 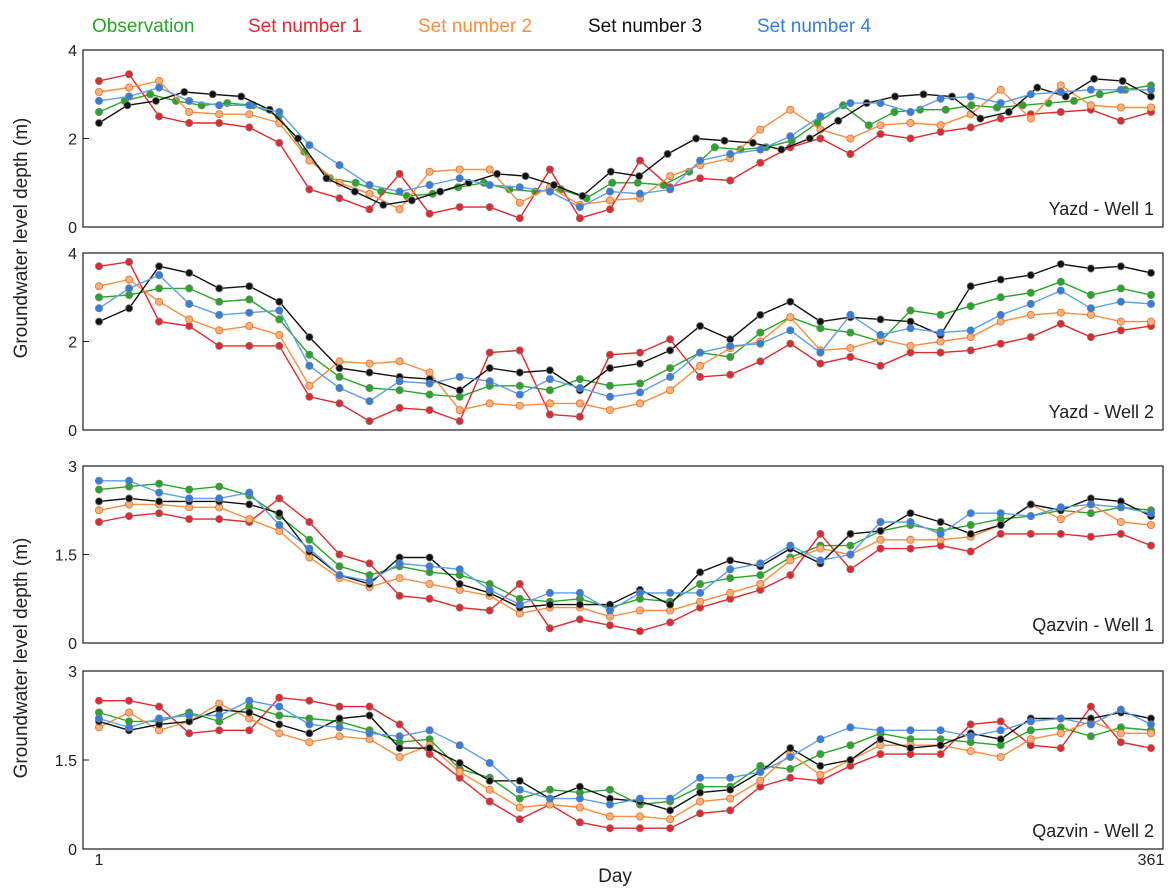 What do you see at coordinates (475, 26) in the screenshot?
I see `legend-item-set-number-2: Set number 2` at bounding box center [475, 26].